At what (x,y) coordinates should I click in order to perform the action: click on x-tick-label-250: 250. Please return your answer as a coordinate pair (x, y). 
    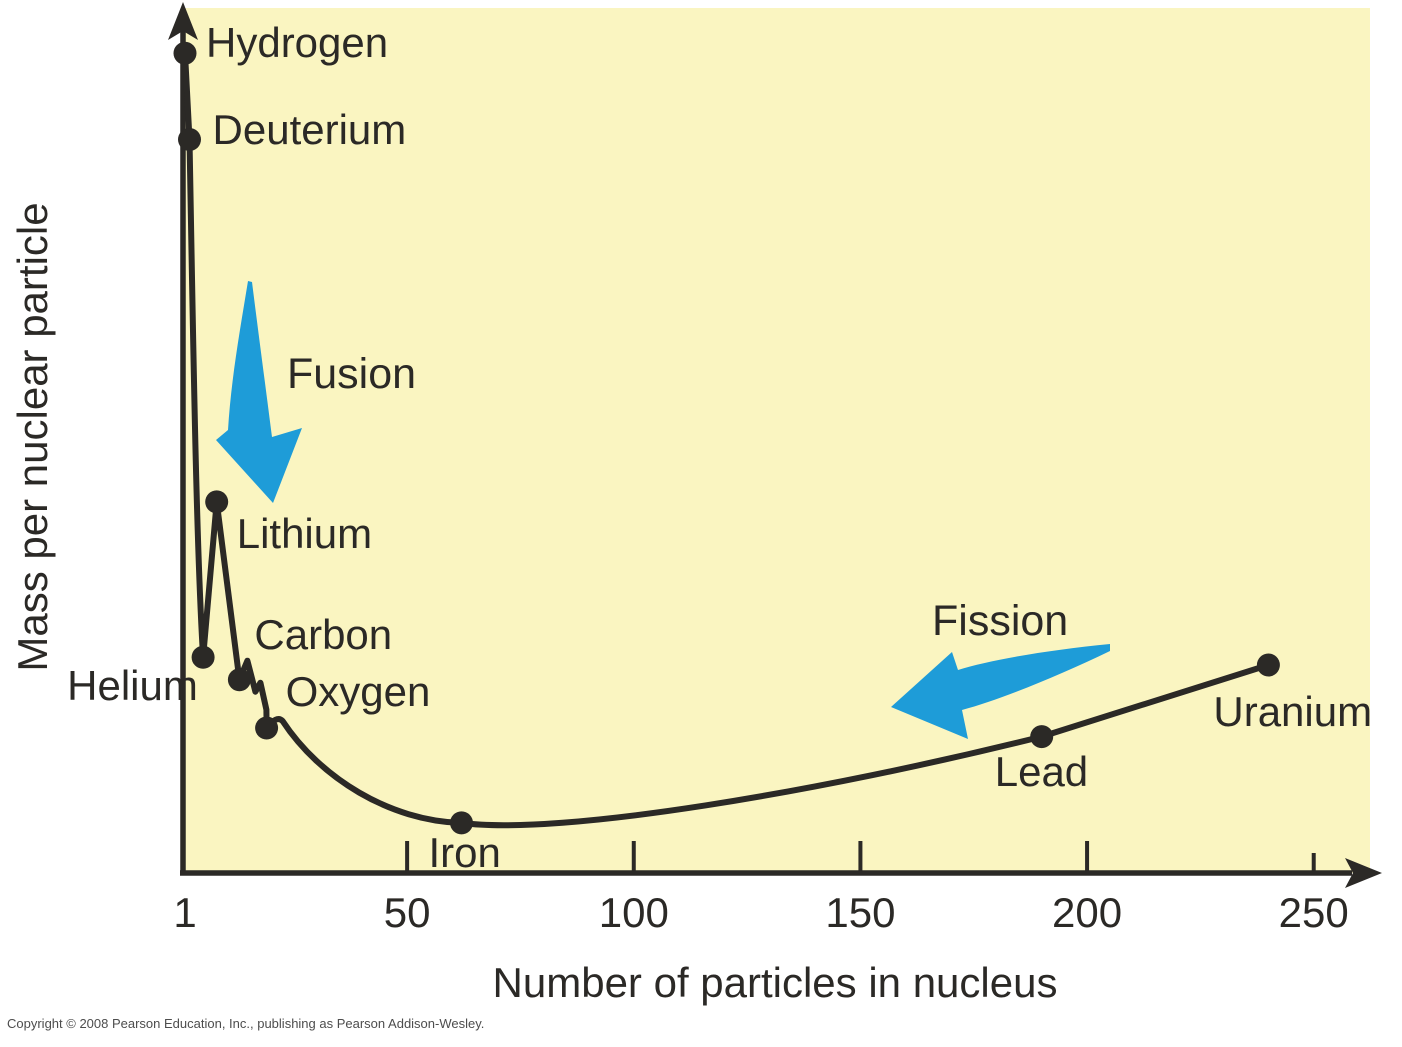
    Looking at the image, I should click on (1313, 912).